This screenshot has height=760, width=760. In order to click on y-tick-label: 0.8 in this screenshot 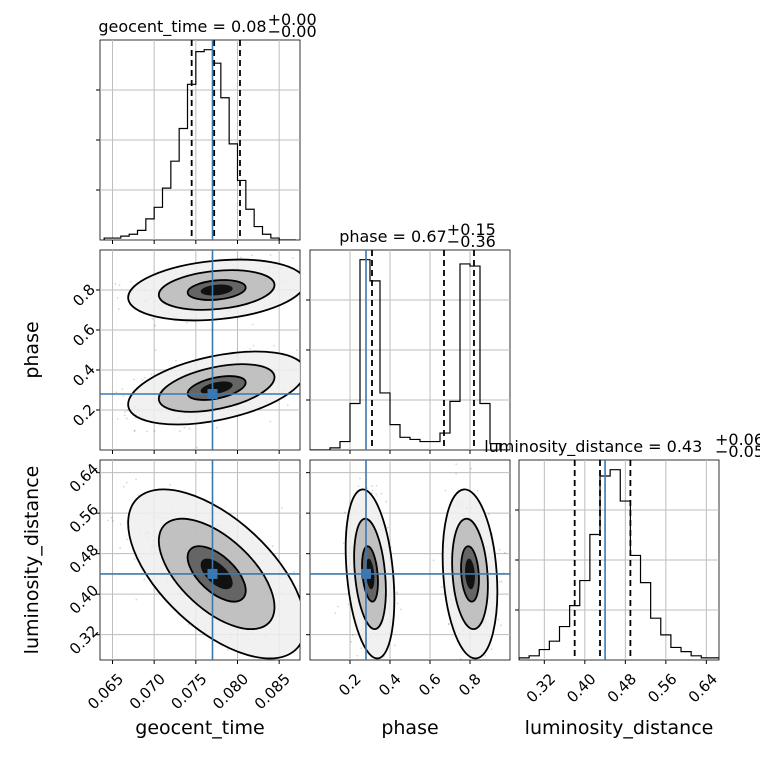, I will do `click(84, 296)`.